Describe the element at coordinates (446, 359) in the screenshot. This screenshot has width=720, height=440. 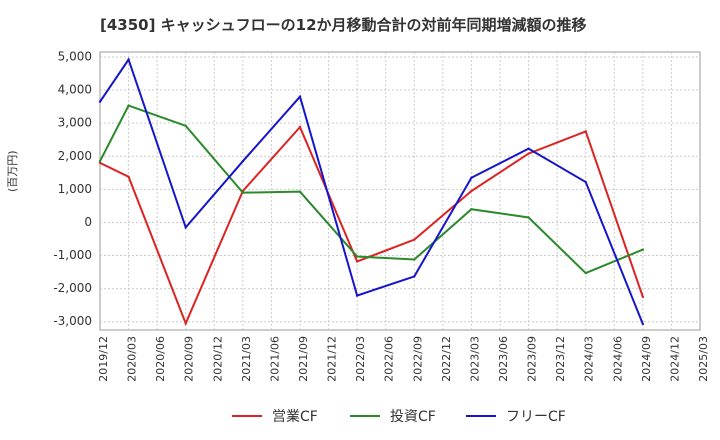
I see `x-tick-label: 2022/12` at that location.